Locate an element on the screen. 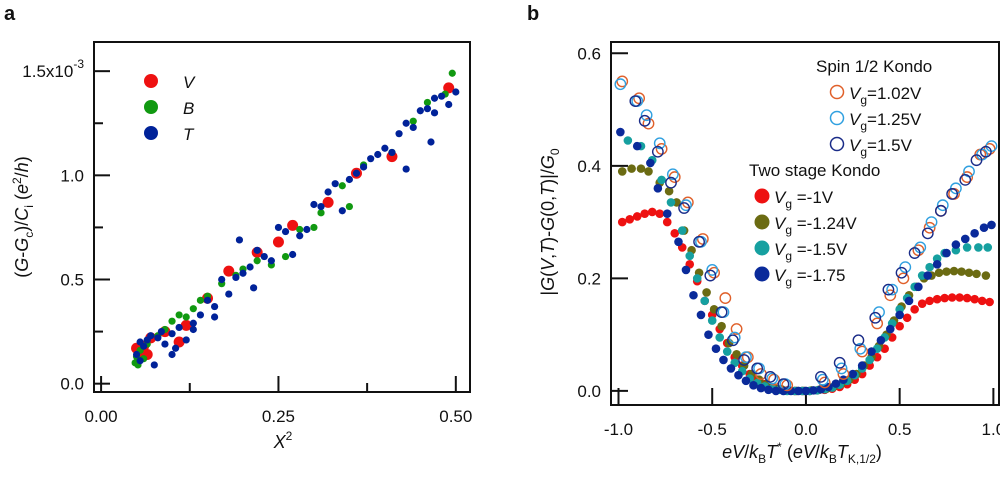 This screenshot has width=1000, height=477. x-tick-label: 0.00 is located at coordinates (101, 416).